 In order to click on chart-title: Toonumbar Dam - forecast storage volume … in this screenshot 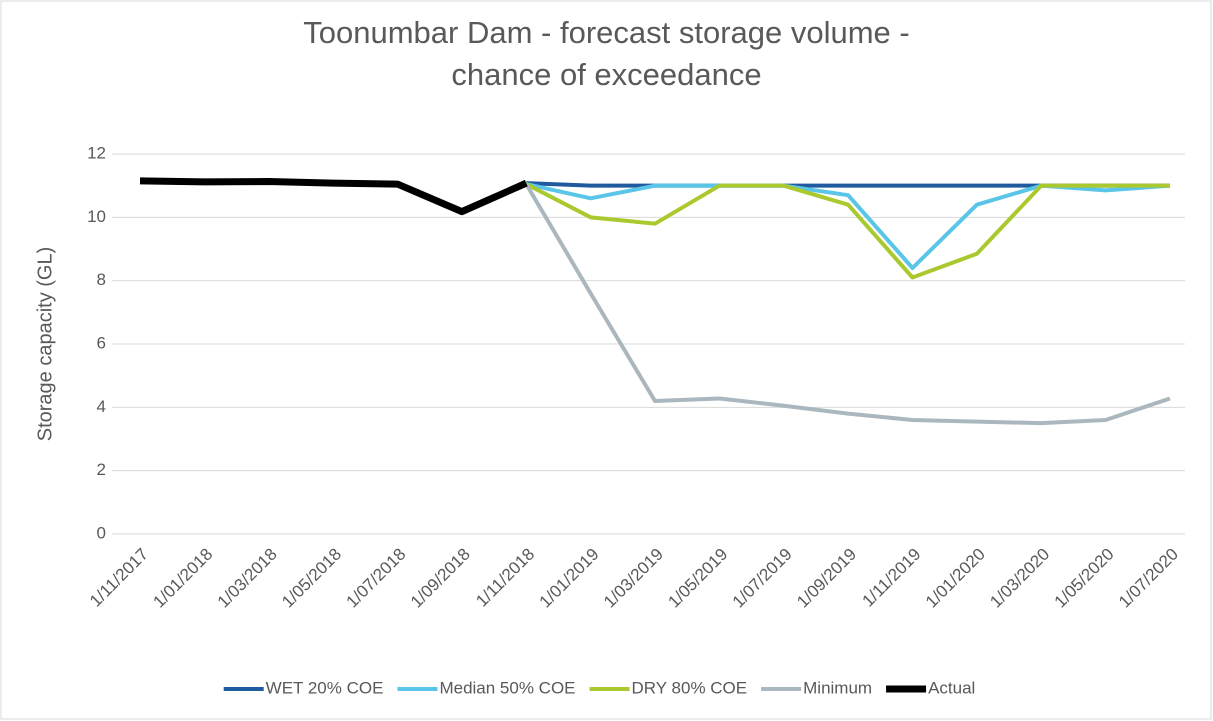, I will do `click(606, 53)`.